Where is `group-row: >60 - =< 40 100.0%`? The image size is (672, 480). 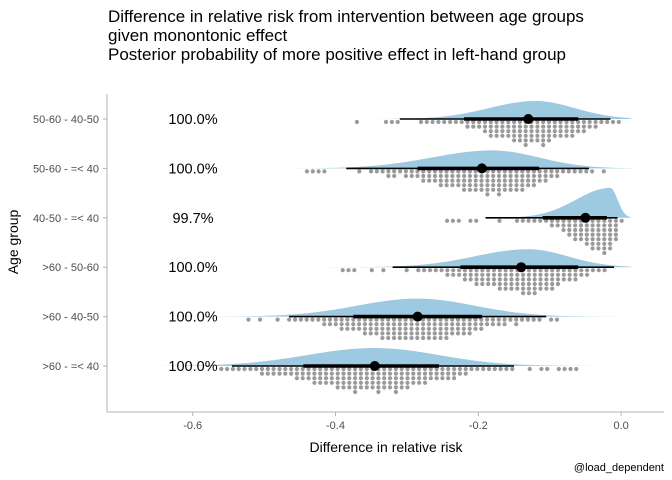
group-row: >60 - =< 40 100.0% is located at coordinates (337, 371).